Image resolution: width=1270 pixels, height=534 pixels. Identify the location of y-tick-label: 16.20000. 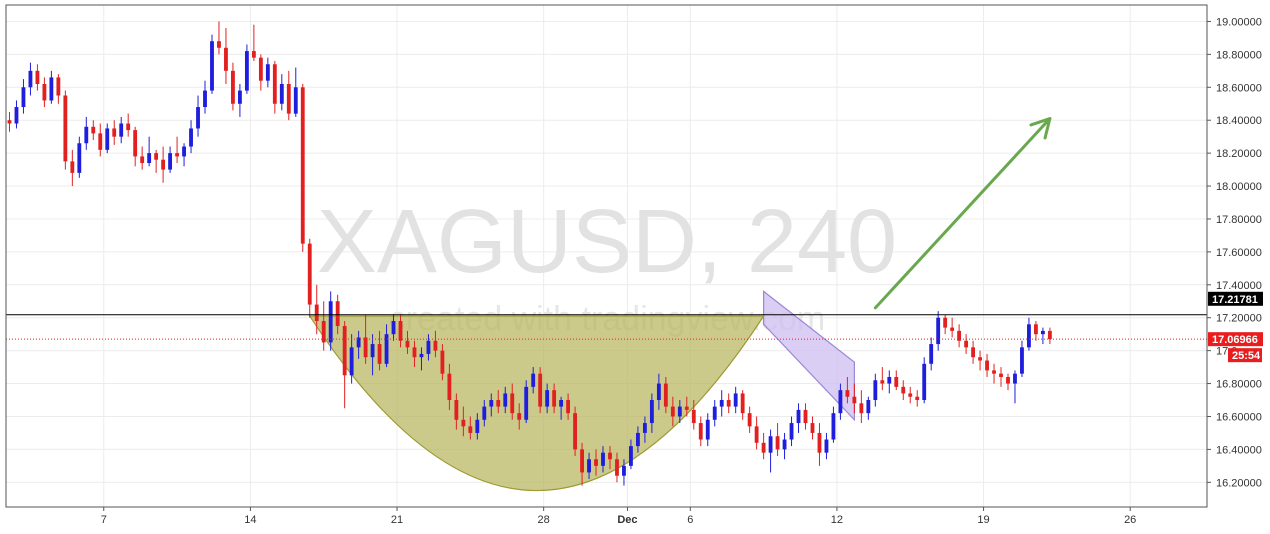
(1239, 483).